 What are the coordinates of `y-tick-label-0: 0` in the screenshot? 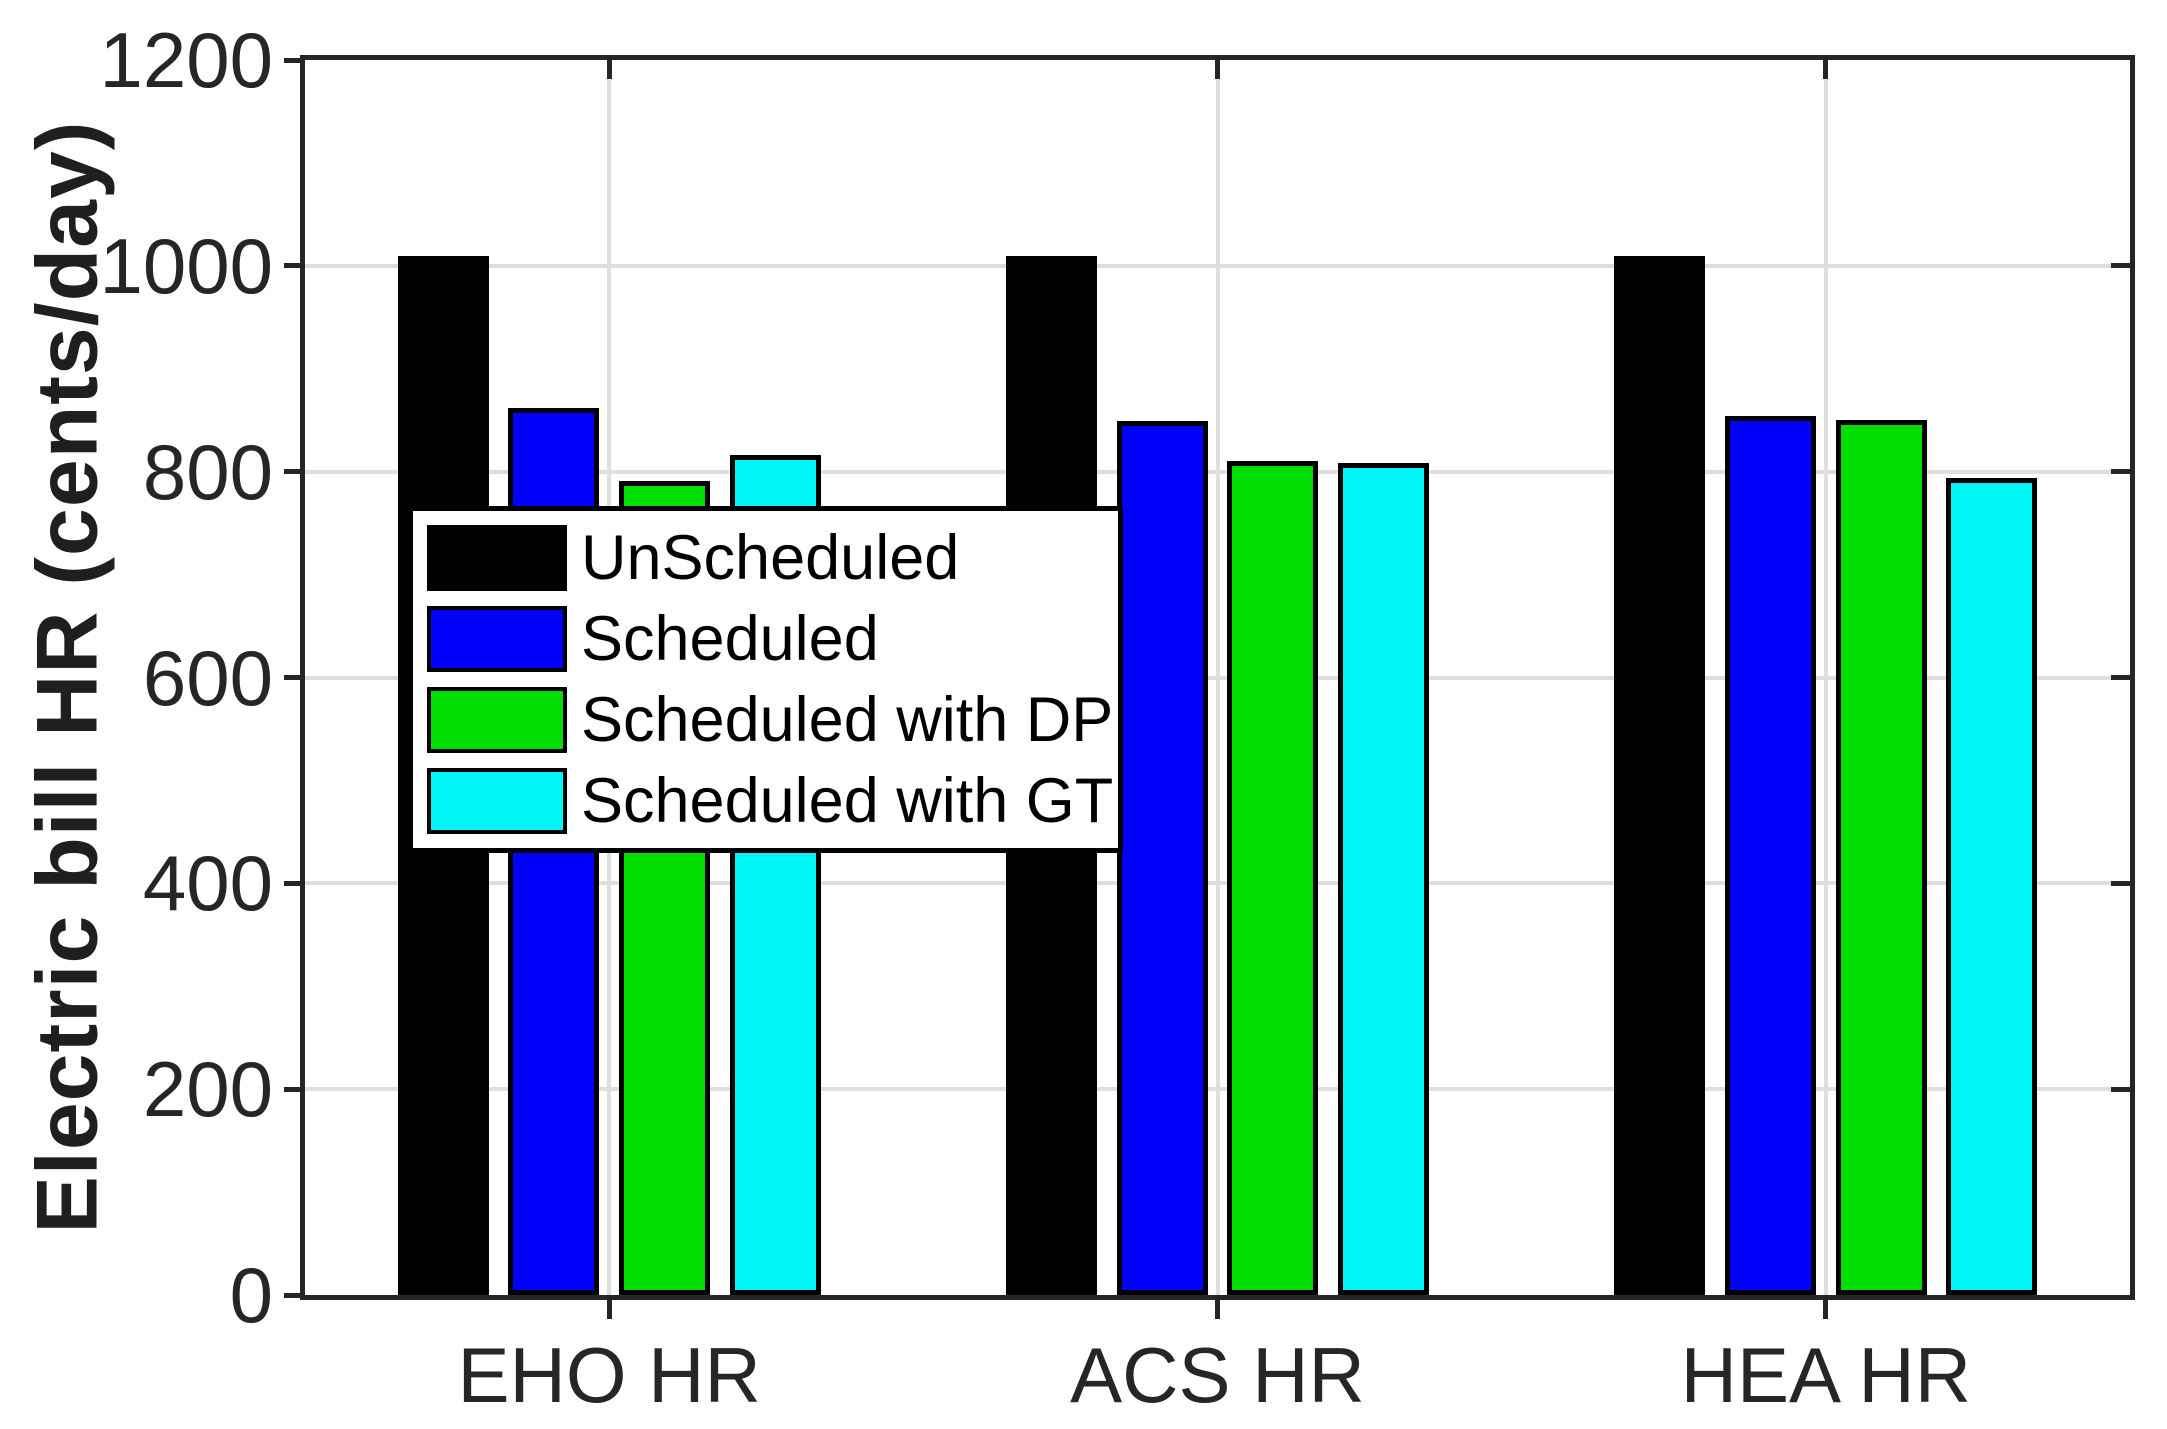 It's located at (251, 1295).